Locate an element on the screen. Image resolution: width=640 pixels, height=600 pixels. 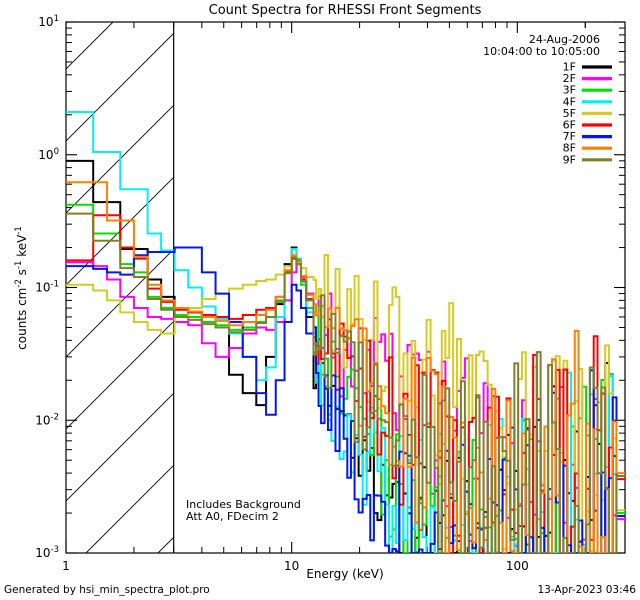
x-axis-tick-labels: 1 10 100 is located at coordinates (295, 566).